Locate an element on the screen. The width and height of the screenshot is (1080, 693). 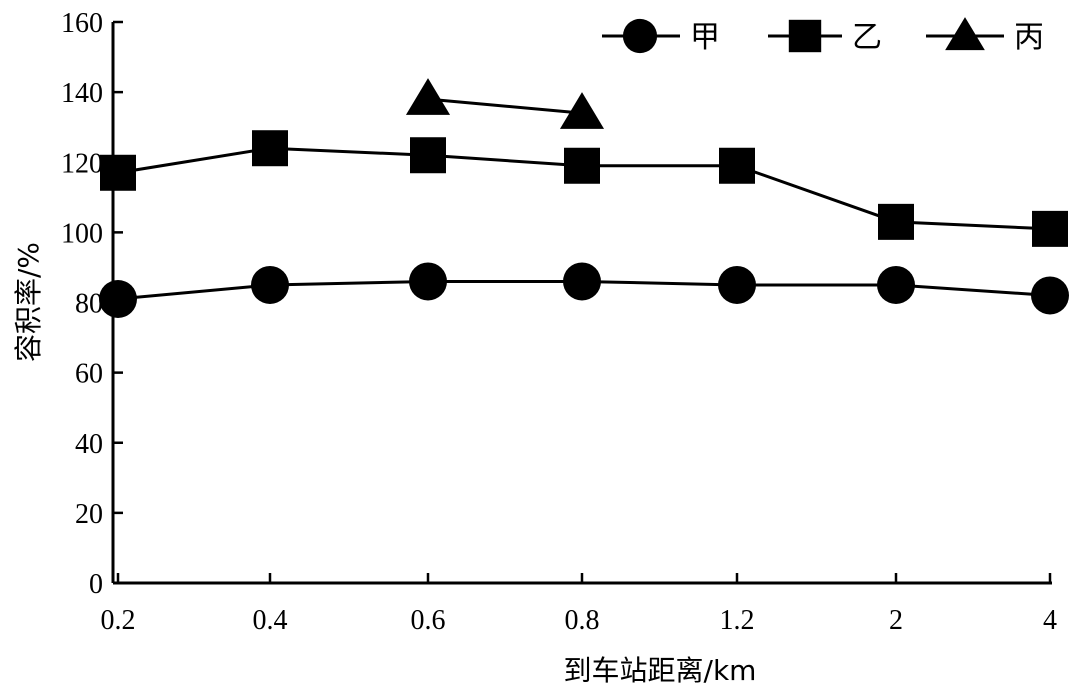
legend: 甲乙丙 is located at coordinates (823, 36).